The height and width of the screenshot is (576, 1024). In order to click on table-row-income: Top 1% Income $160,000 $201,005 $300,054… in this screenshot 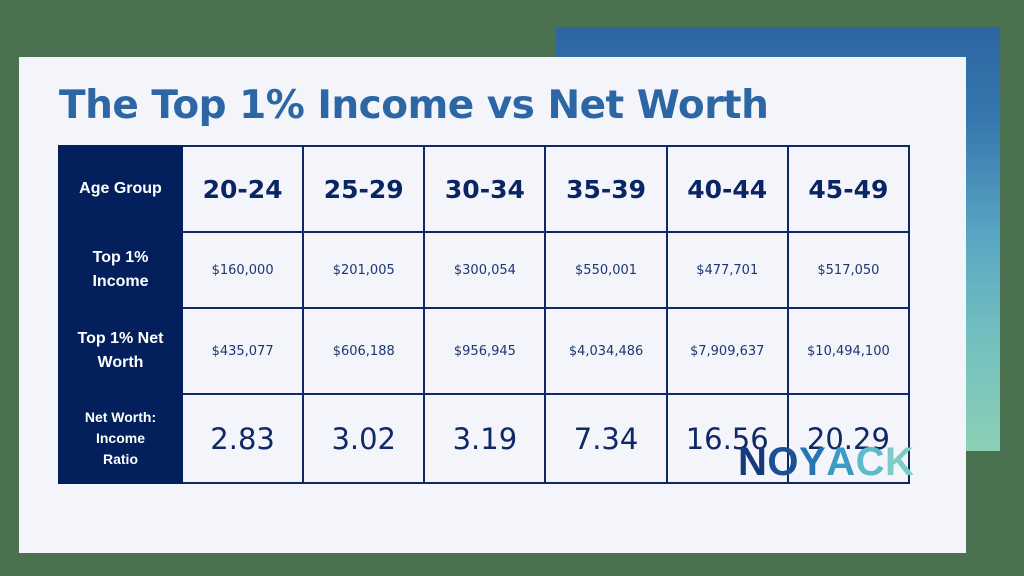, I will do `click(484, 270)`.